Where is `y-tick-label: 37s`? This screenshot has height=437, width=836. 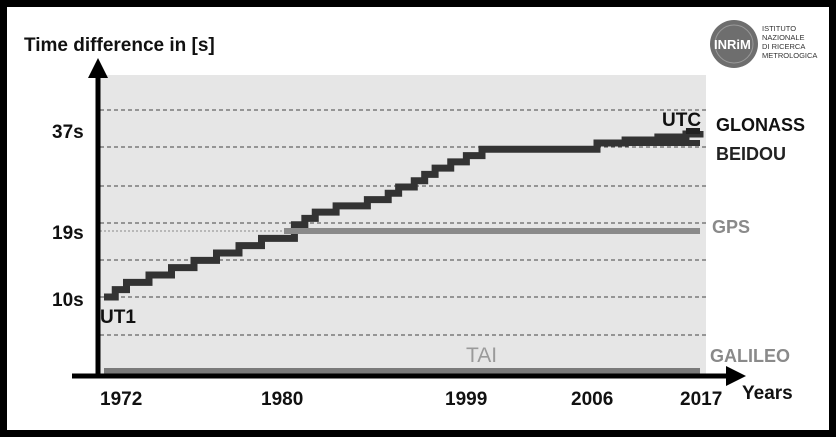 y-tick-label: 37s is located at coordinates (68, 132).